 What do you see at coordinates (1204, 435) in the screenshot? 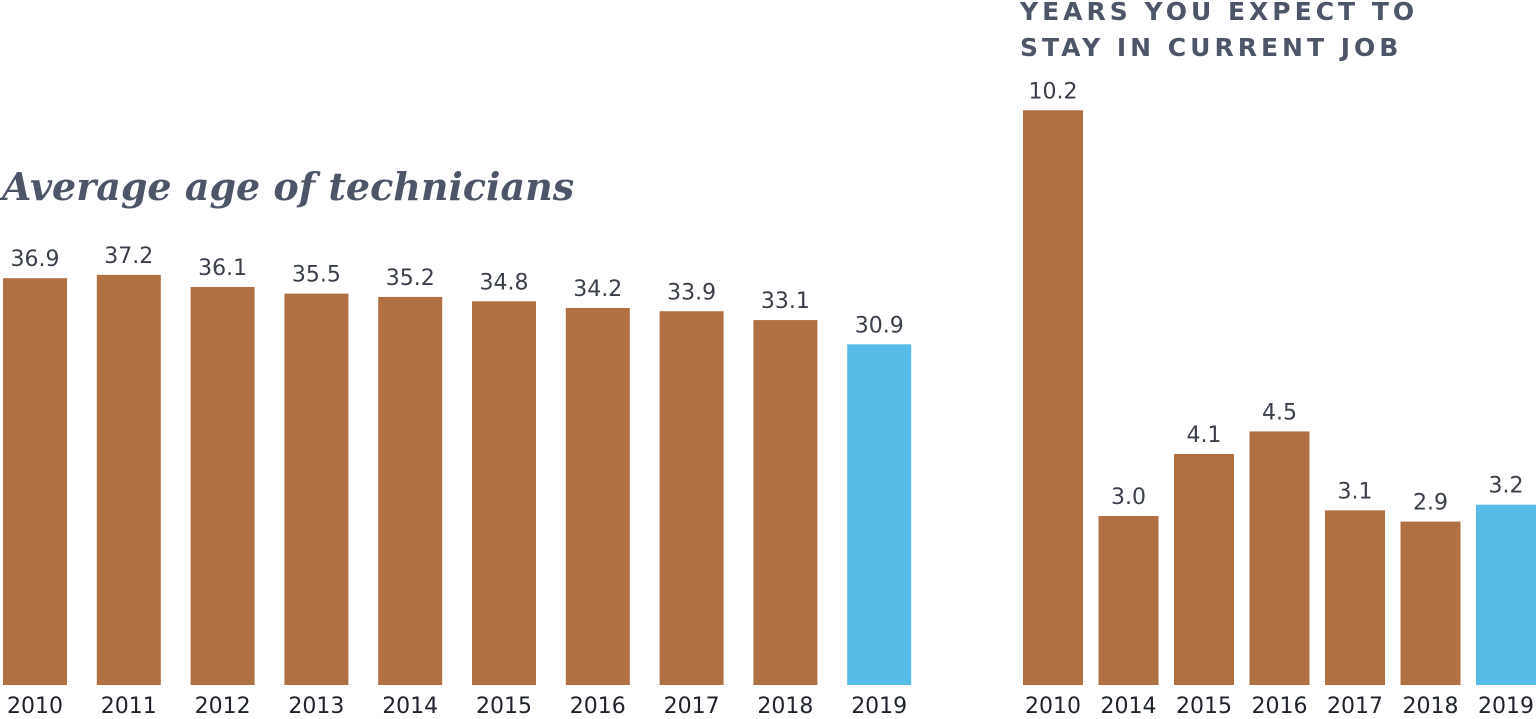
I see `years-in-job-value-label-2015: 4.1` at bounding box center [1204, 435].